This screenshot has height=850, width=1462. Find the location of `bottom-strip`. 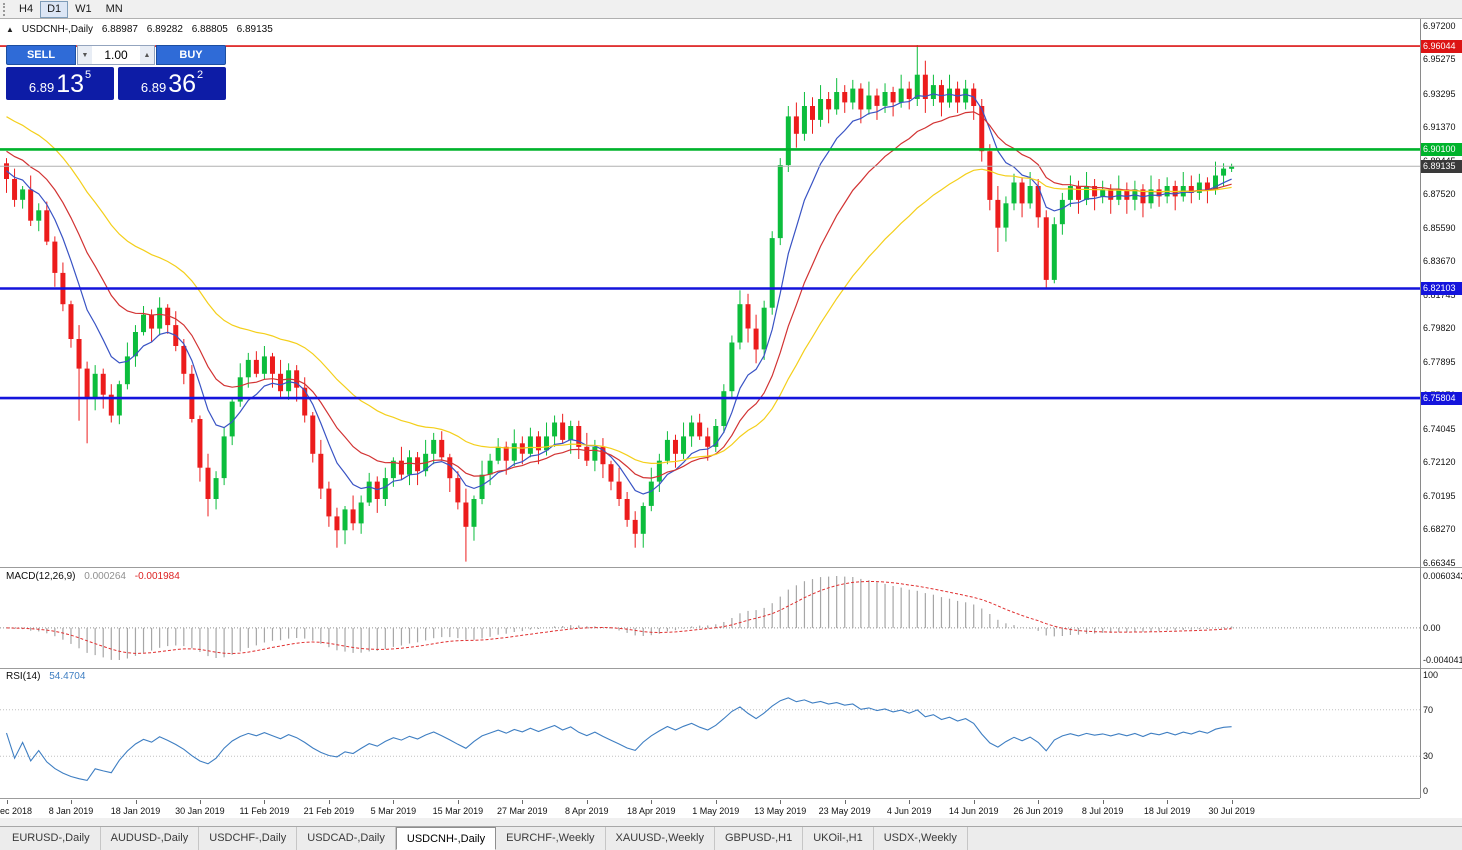

bottom-strip is located at coordinates (731, 822).